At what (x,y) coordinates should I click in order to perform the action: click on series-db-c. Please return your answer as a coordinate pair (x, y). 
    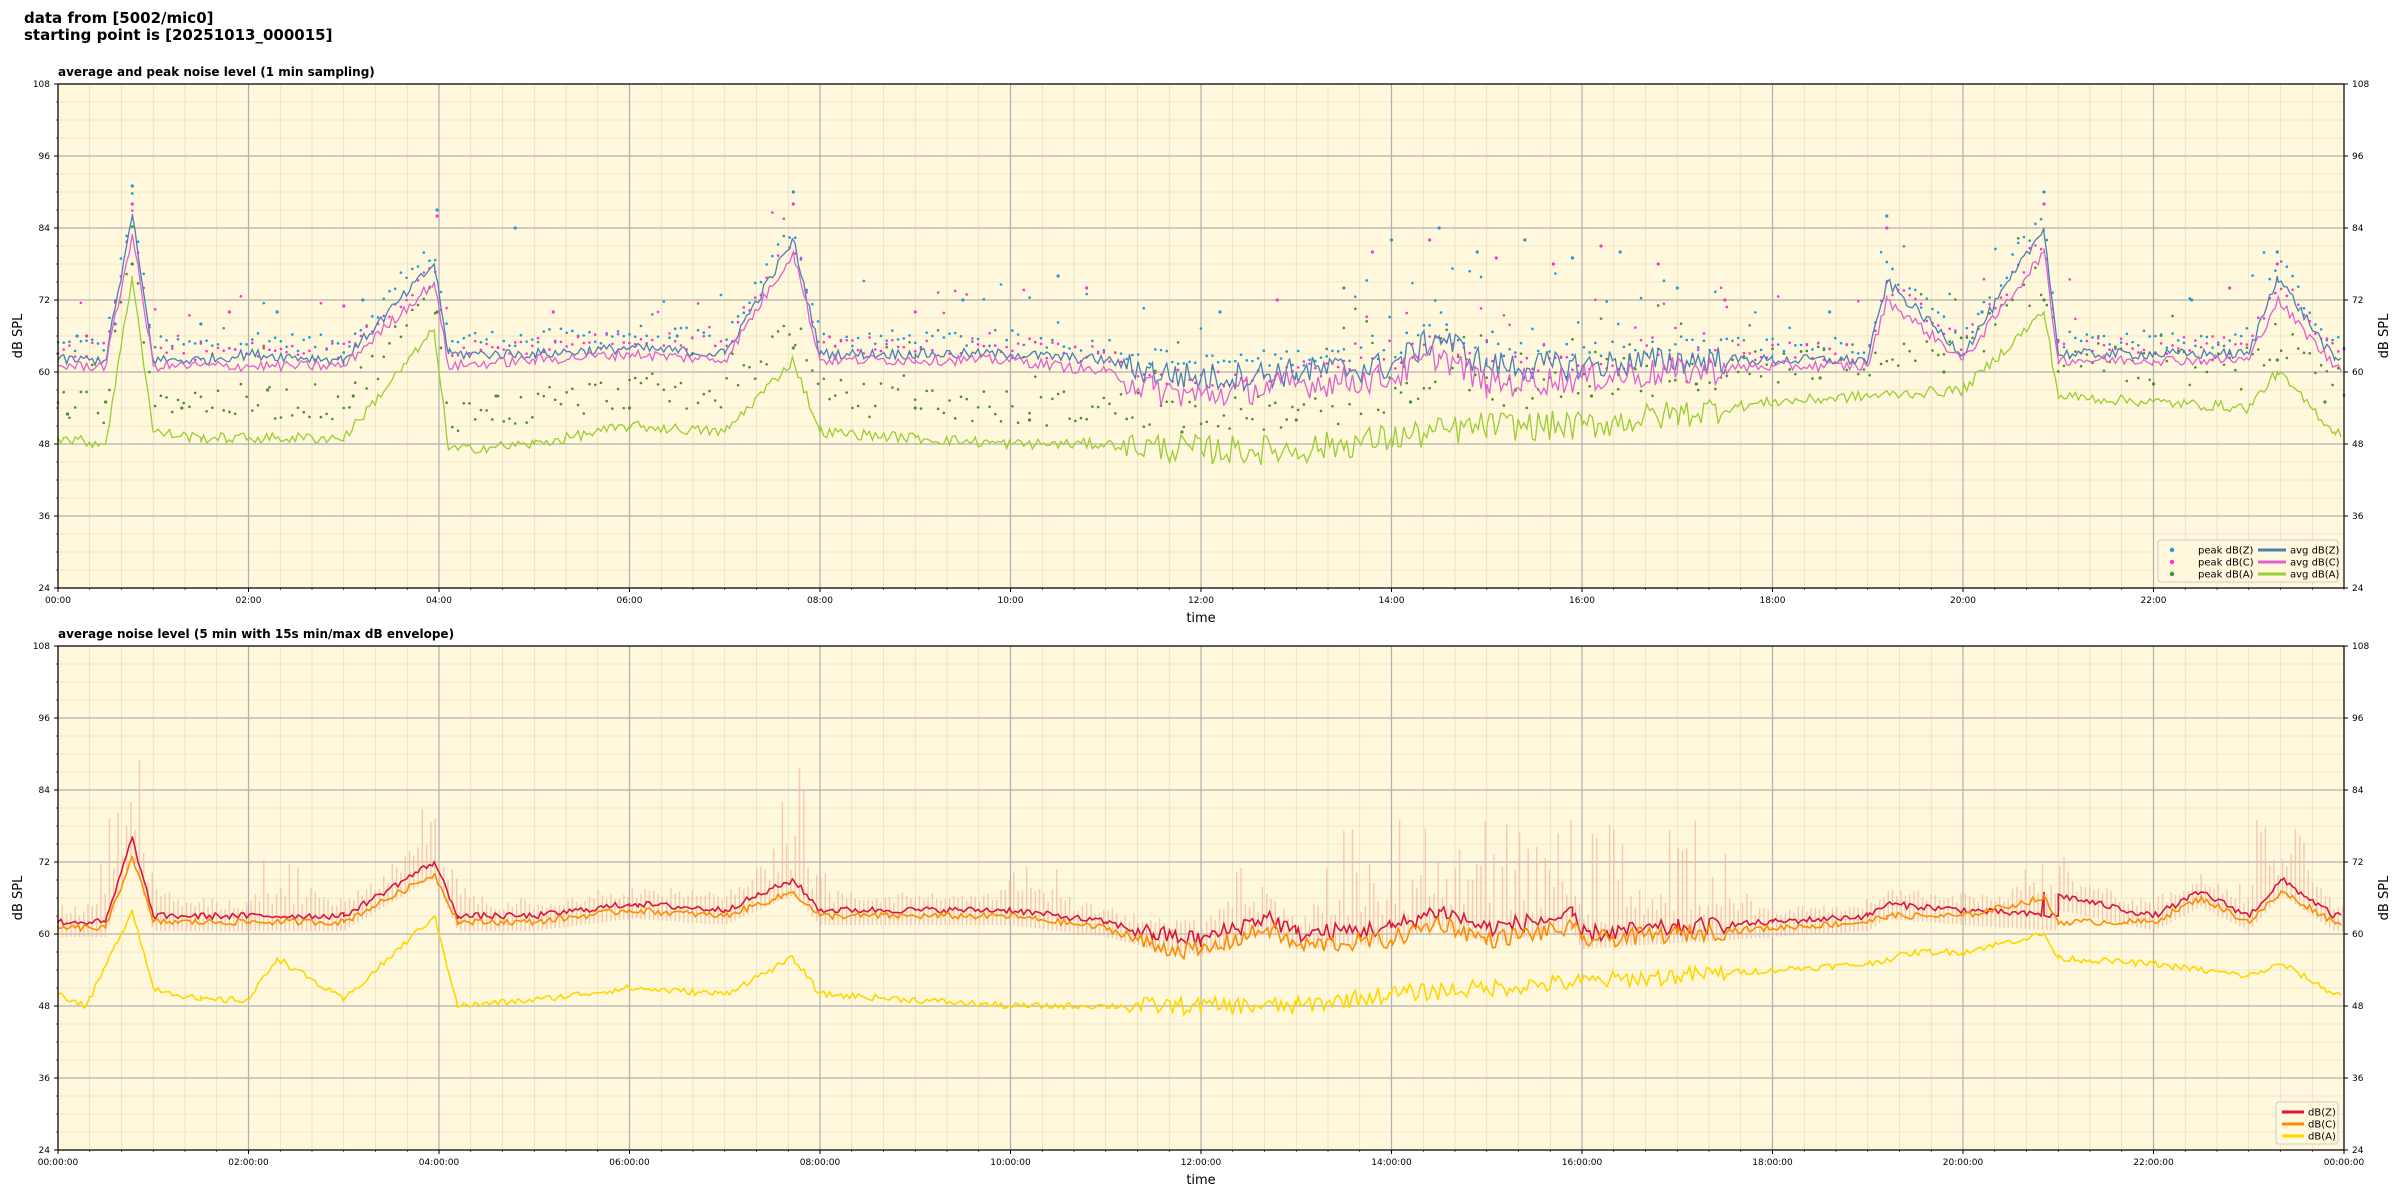
    Looking at the image, I should click on (1199, 908).